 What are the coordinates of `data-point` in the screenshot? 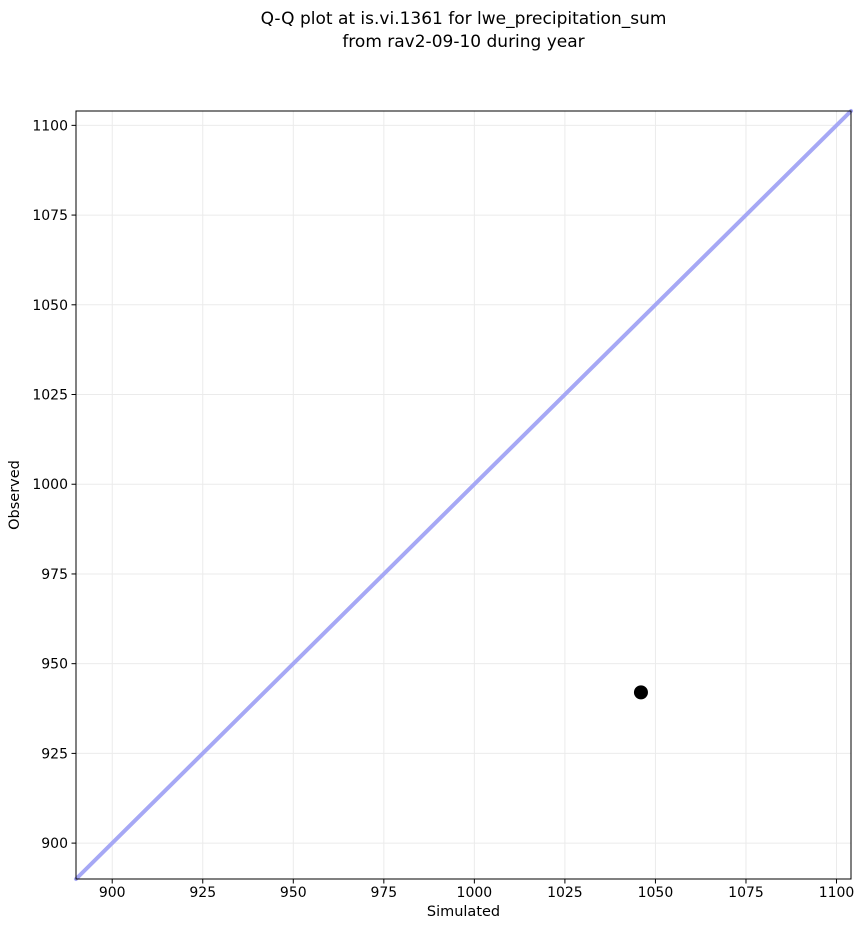 It's located at (640, 692).